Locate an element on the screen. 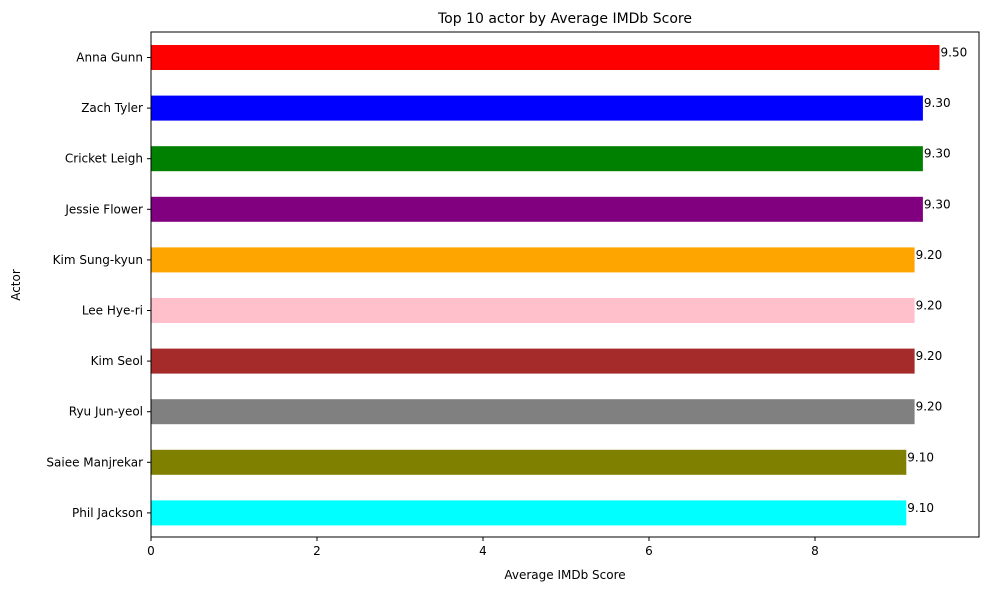 The width and height of the screenshot is (989, 590). y-tick-label: Lee Hye-ri is located at coordinates (112, 311).